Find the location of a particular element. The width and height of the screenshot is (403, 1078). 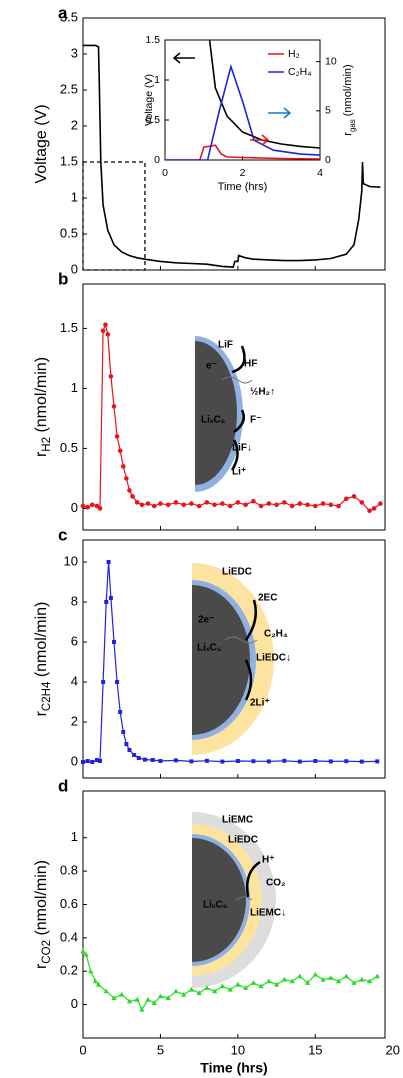

diagram-c is located at coordinates (233, 659).